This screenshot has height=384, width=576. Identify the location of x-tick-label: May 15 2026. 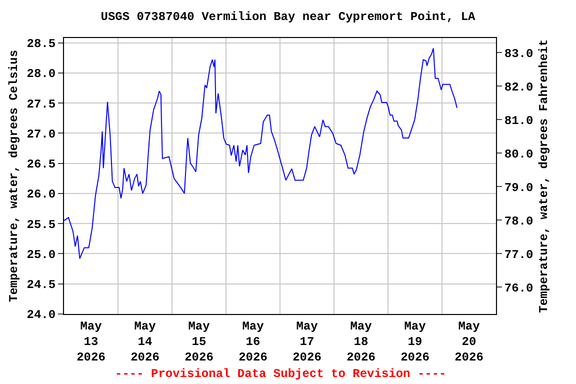
(199, 342).